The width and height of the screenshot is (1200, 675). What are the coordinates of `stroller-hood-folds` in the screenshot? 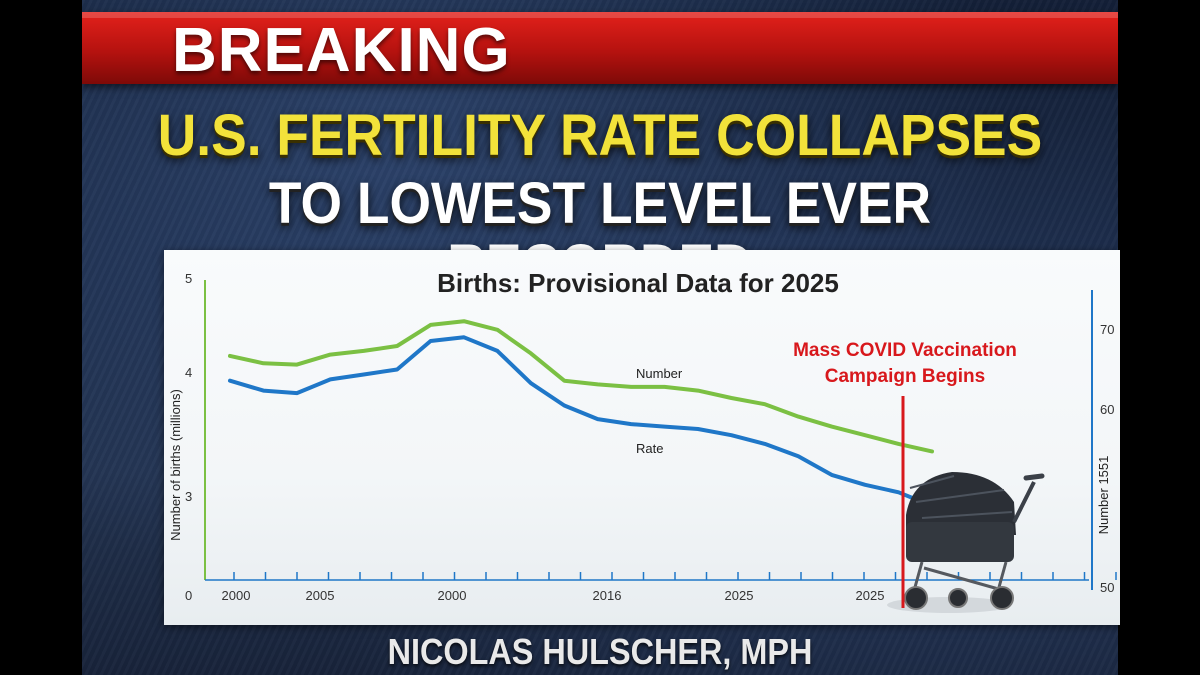 It's located at (961, 497).